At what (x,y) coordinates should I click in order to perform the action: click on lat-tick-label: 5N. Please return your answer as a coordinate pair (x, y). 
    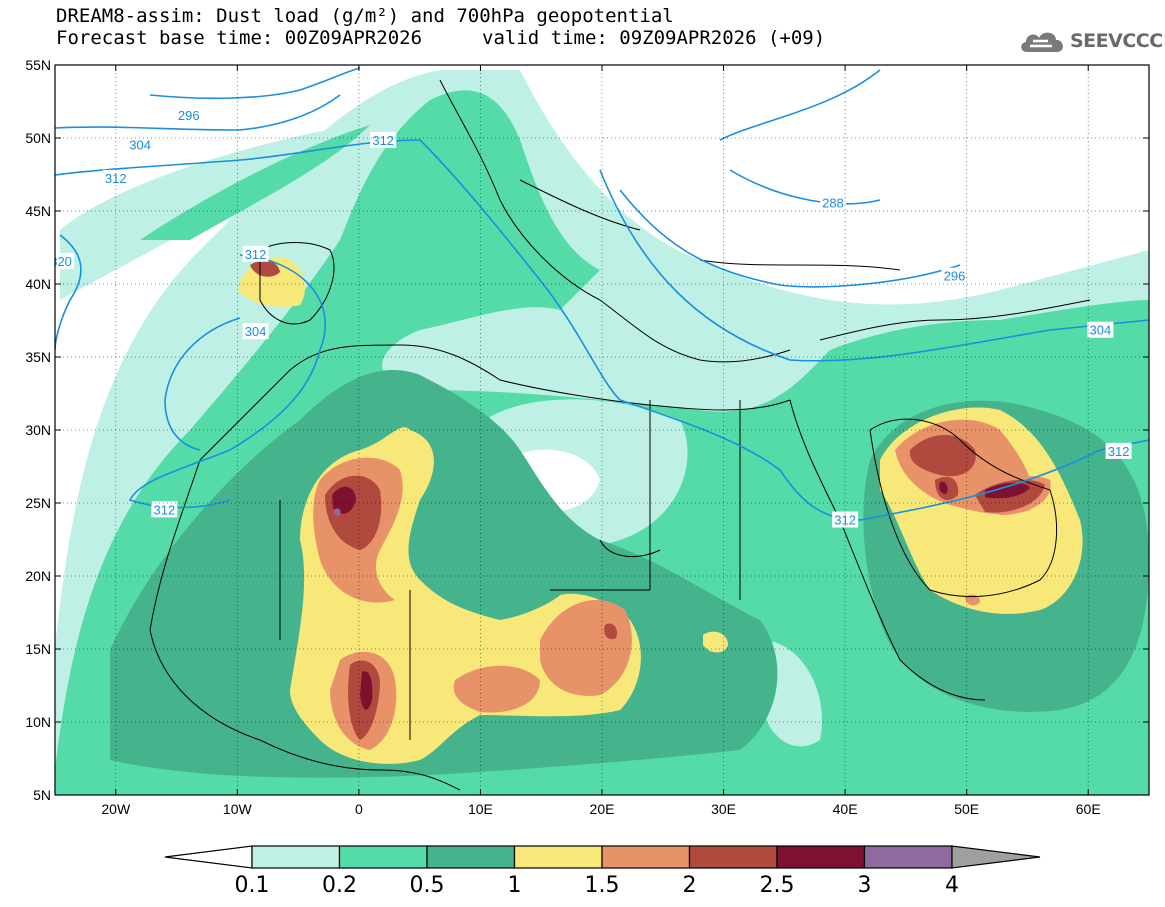
    Looking at the image, I should click on (42, 795).